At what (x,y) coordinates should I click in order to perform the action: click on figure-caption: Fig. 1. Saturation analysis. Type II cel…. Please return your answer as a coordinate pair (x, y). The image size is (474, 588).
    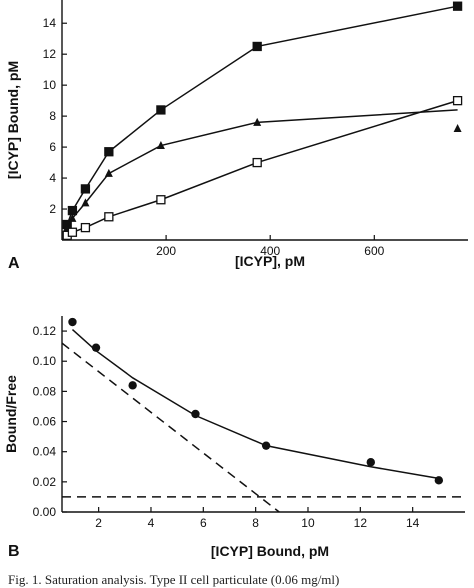
    Looking at the image, I should click on (174, 579).